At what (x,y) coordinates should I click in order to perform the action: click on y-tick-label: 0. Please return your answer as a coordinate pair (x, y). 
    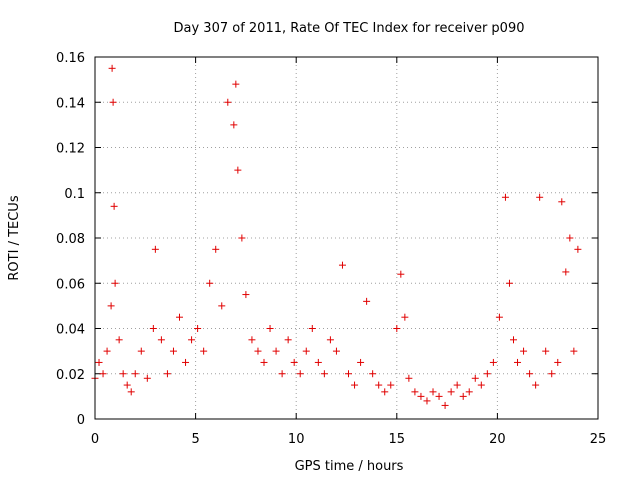
    Looking at the image, I should click on (81, 420).